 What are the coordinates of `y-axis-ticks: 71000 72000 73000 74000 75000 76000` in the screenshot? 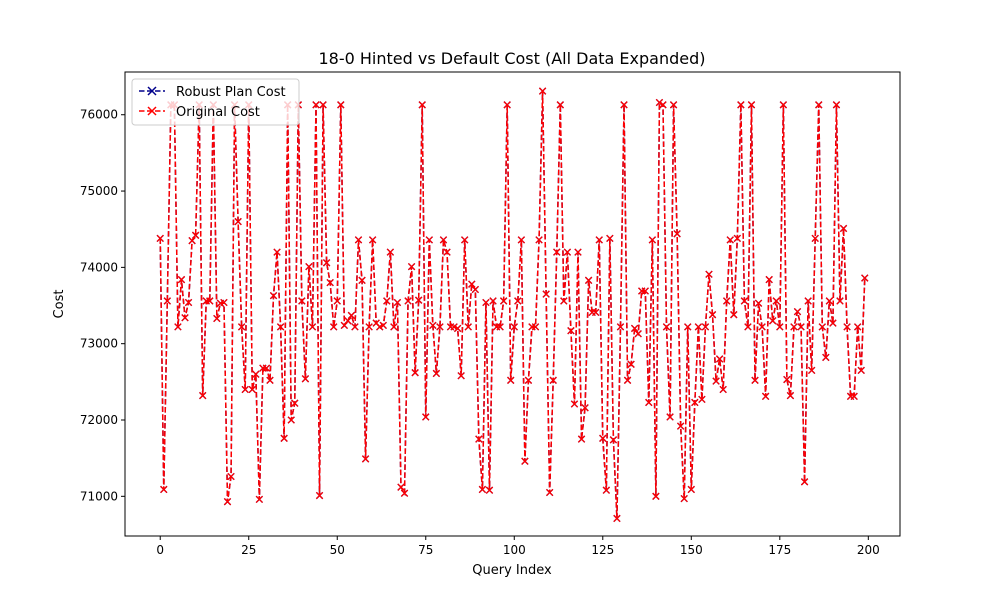 It's located at (102, 305).